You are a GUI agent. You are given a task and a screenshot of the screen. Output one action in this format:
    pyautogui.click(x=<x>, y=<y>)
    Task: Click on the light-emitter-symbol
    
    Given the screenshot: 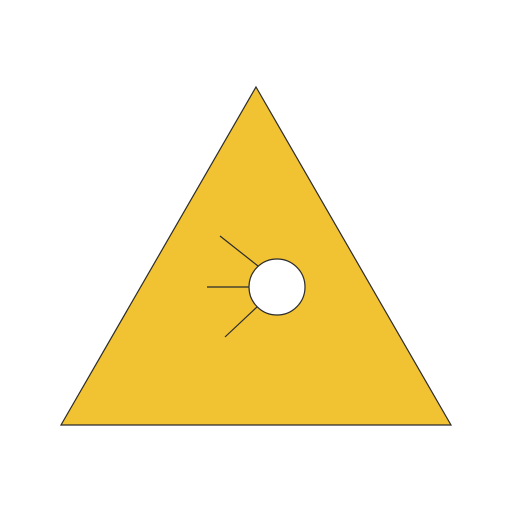 What is the action you would take?
    pyautogui.click(x=256, y=286)
    